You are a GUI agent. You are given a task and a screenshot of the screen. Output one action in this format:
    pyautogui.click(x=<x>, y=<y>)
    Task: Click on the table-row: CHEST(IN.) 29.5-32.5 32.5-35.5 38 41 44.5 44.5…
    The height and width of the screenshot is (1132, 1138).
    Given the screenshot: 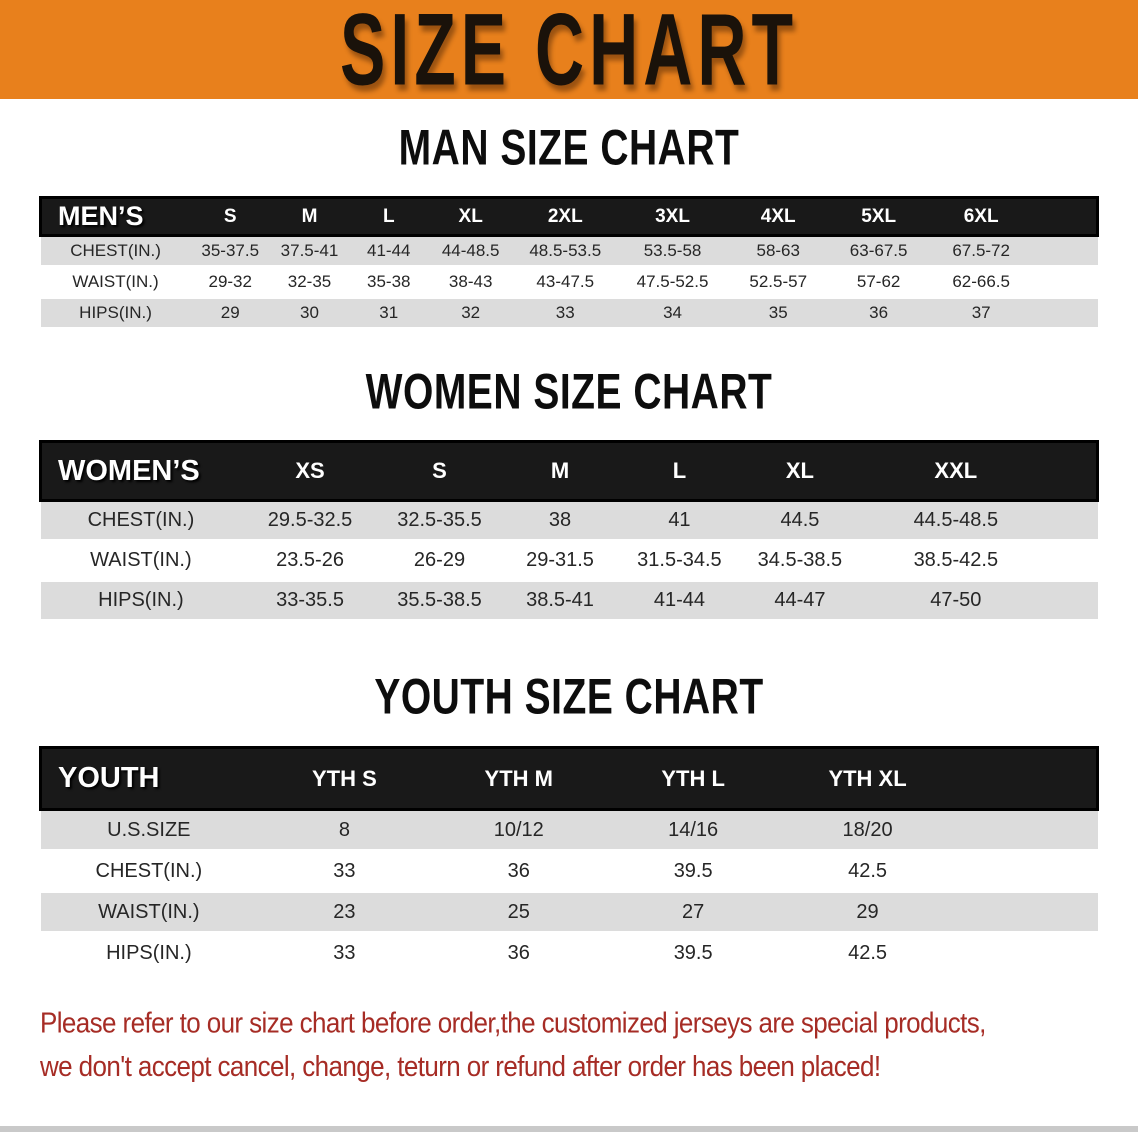 What is the action you would take?
    pyautogui.click(x=569, y=521)
    